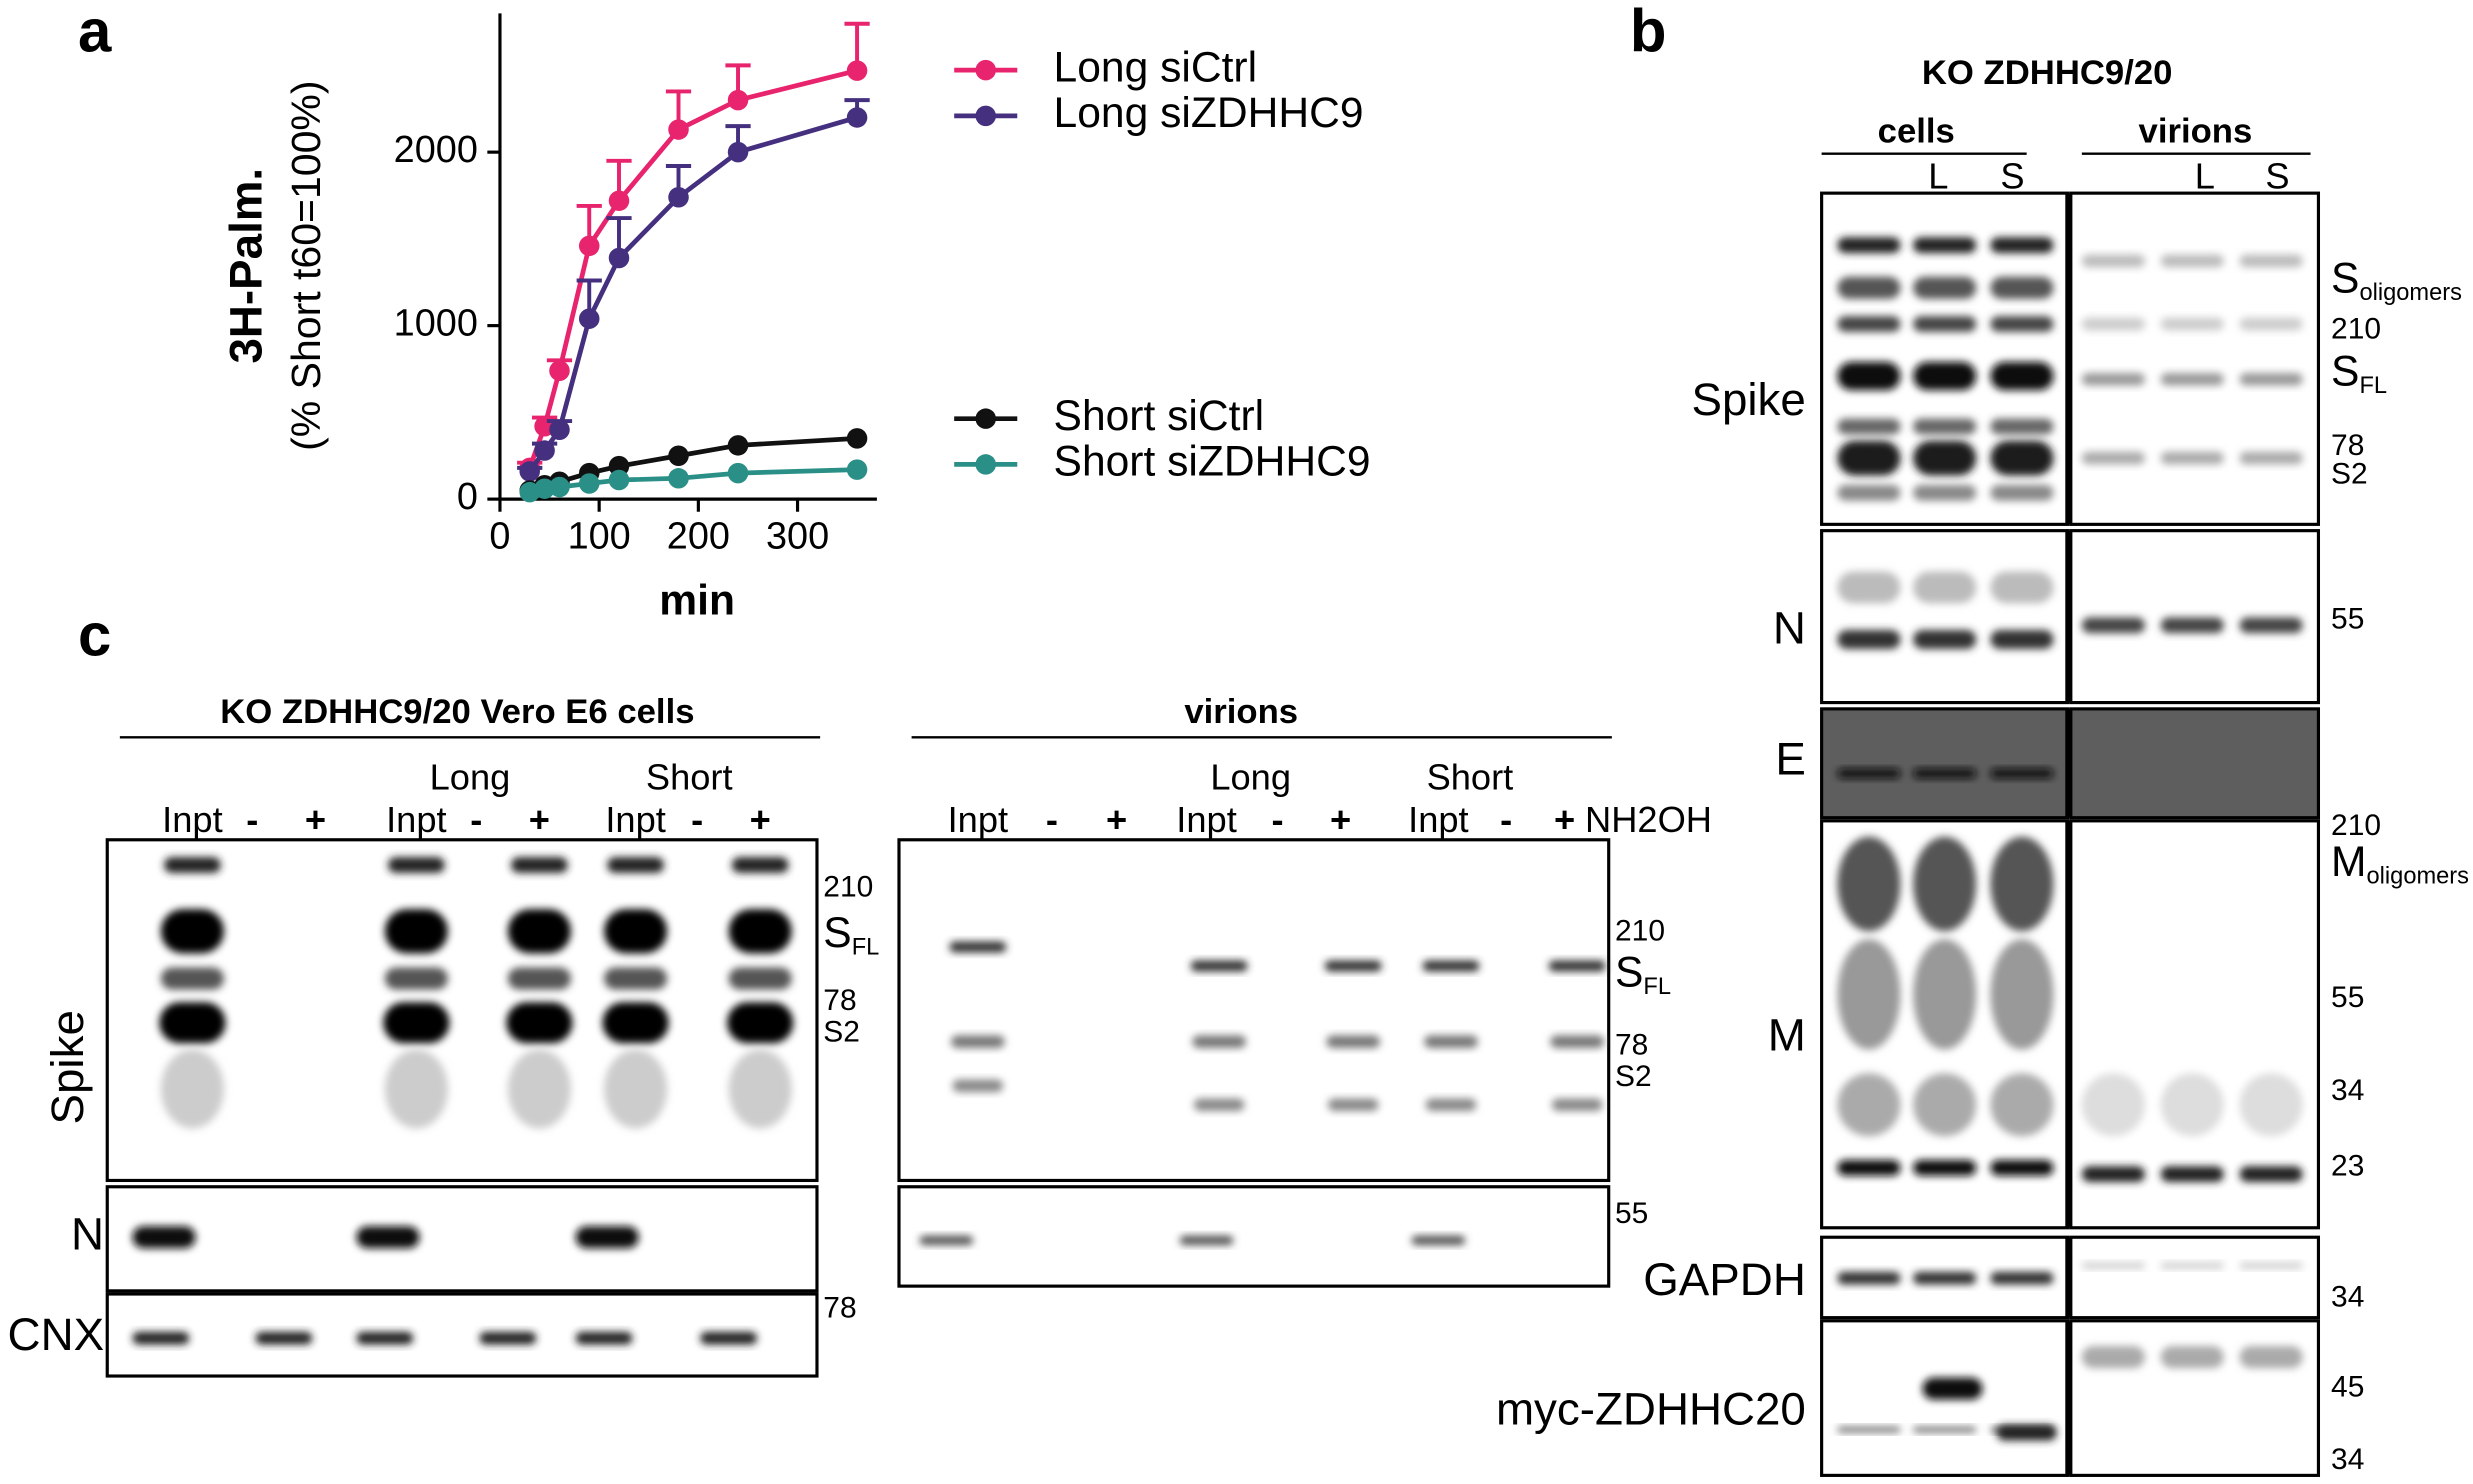 This screenshot has height=1484, width=2473. Describe the element at coordinates (693, 481) in the screenshot. I see `series-line` at that location.